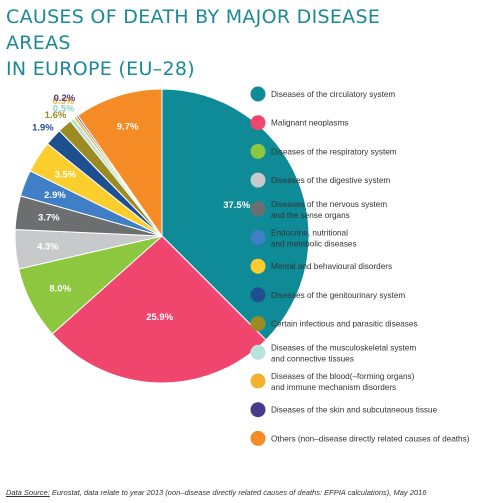 Image resolution: width=478 pixels, height=503 pixels. What do you see at coordinates (128, 127) in the screenshot?
I see `slice-label-others-non-disease-directly-related-causes-of-deaths: 9.7%` at bounding box center [128, 127].